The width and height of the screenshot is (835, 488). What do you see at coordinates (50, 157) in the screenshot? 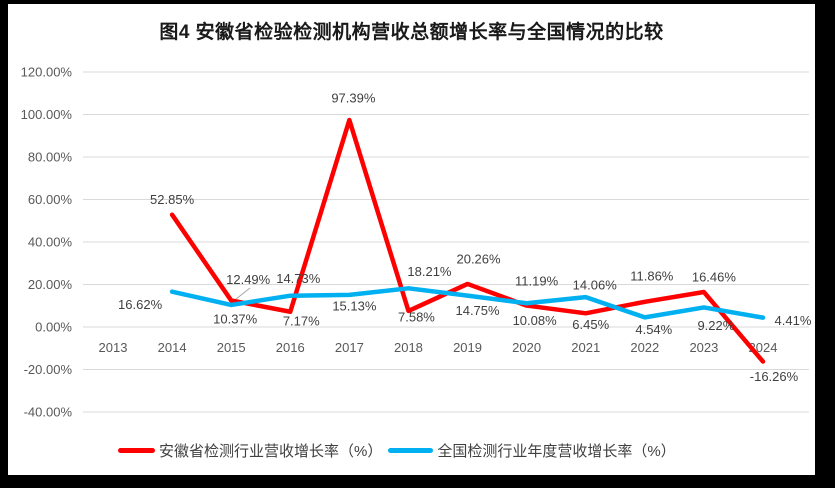
I see `y-axis-label: 80.00%` at bounding box center [50, 157].